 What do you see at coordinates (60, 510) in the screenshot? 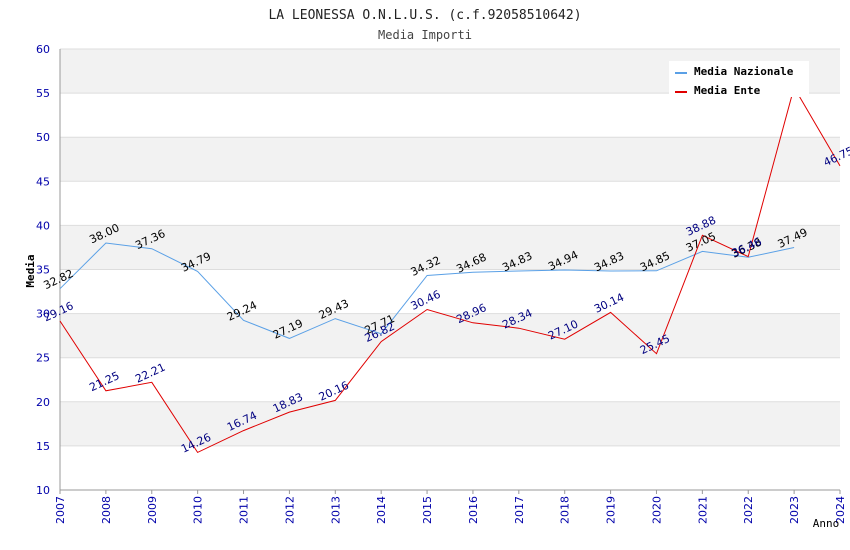
I see `x-tick-label: 2007` at bounding box center [60, 510].